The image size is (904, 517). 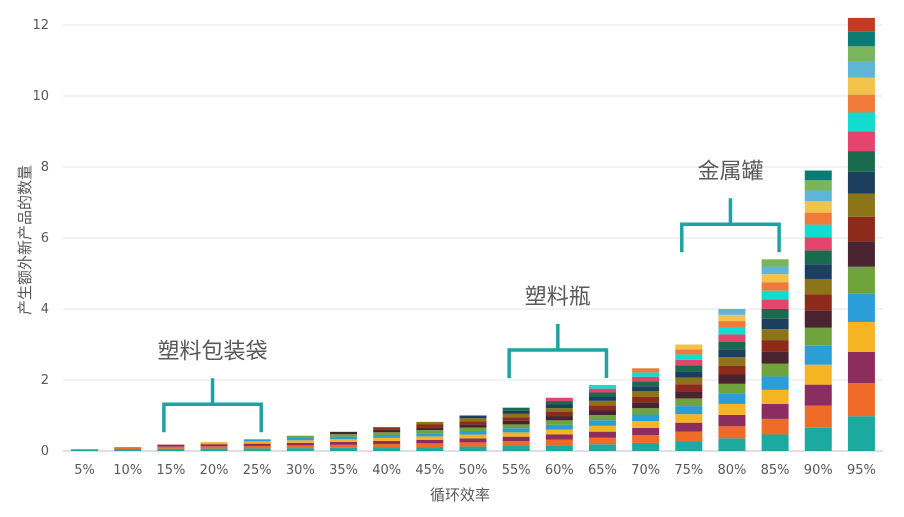 I want to click on annotation-label: 金属罐, so click(x=730, y=171).